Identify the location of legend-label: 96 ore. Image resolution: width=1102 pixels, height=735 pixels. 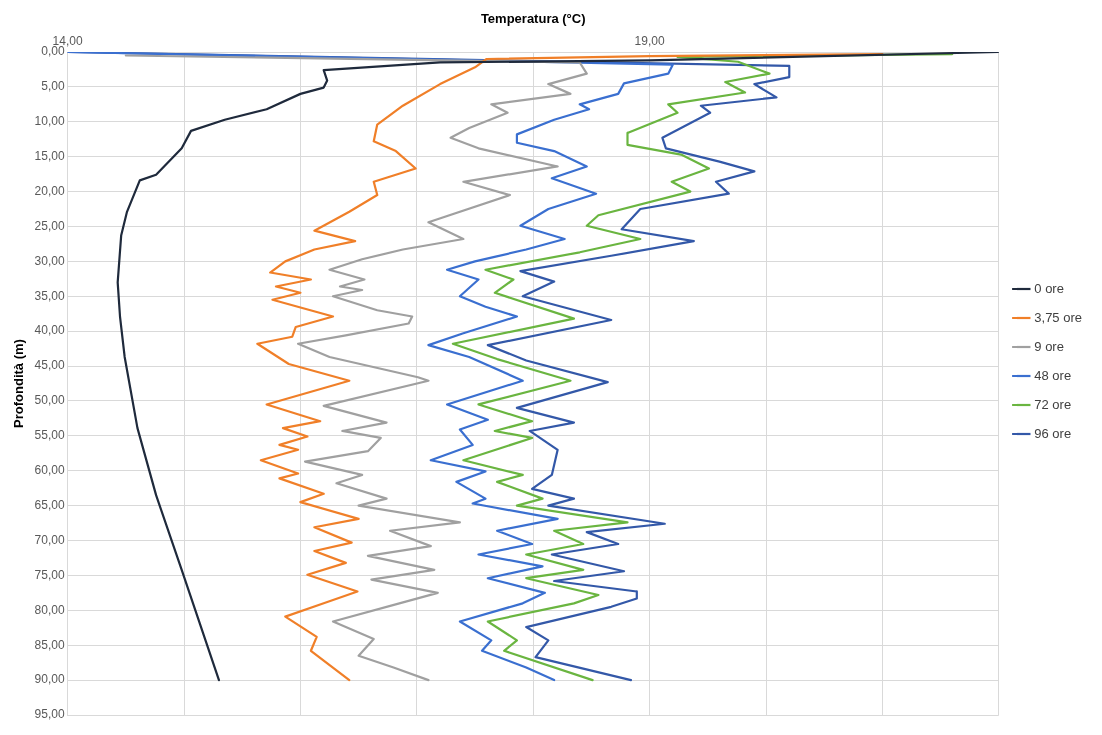
(1053, 433).